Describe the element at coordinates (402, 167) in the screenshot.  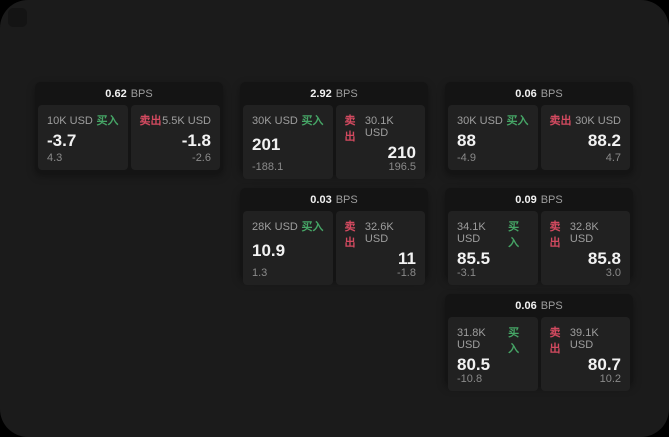
I see `sell-delta: 196.5` at that location.